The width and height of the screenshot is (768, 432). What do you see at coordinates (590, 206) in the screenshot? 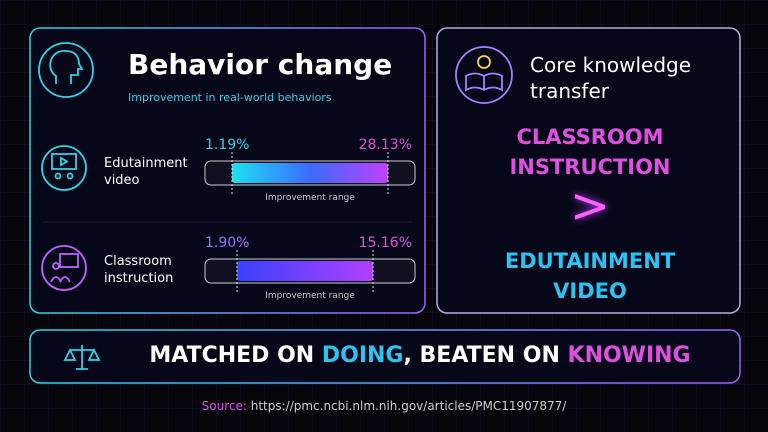
I see `comparison-symbol: >` at bounding box center [590, 206].